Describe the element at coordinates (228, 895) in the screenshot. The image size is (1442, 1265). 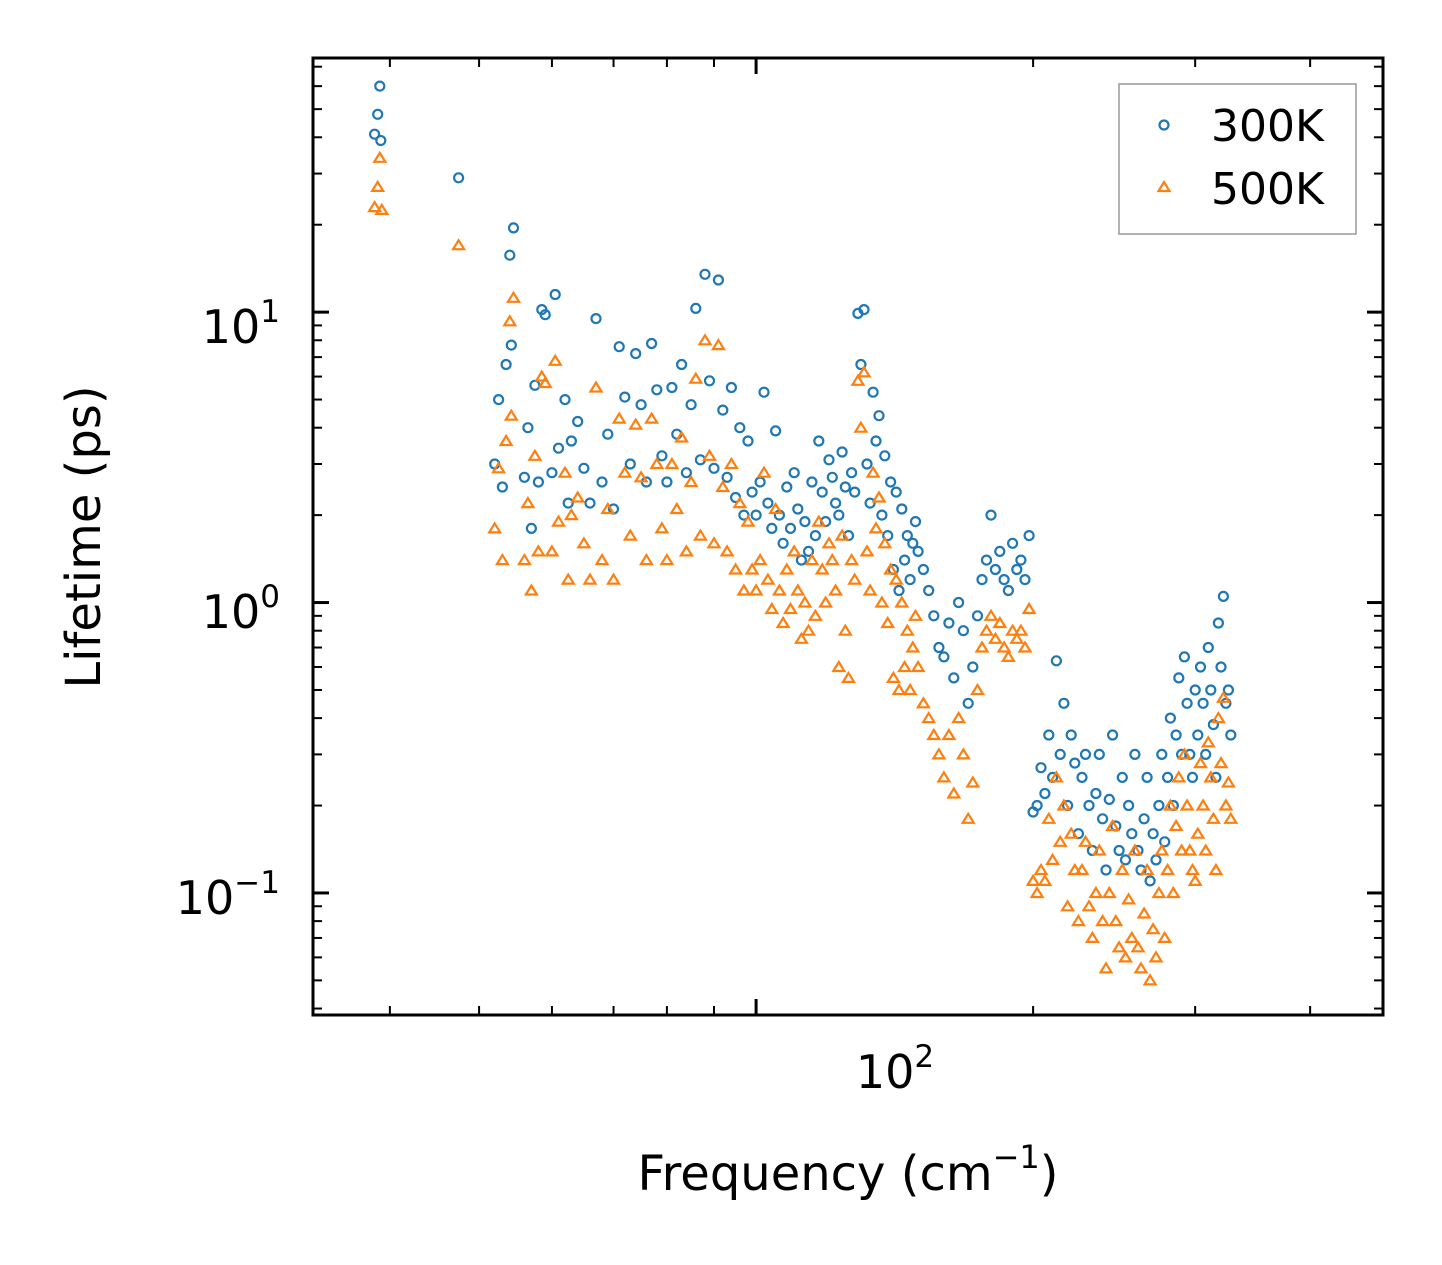
I see `svg-text: 10−1` at that location.